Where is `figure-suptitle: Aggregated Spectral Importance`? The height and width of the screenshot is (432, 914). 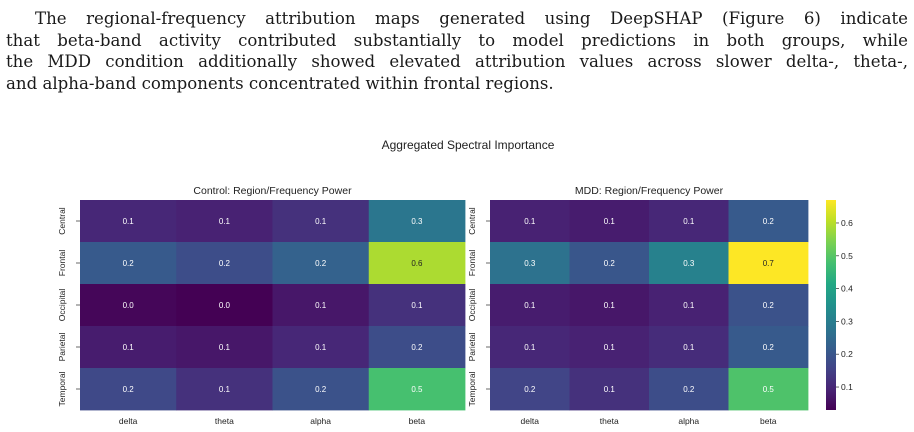 figure-suptitle: Aggregated Spectral Importance is located at coordinates (468, 145).